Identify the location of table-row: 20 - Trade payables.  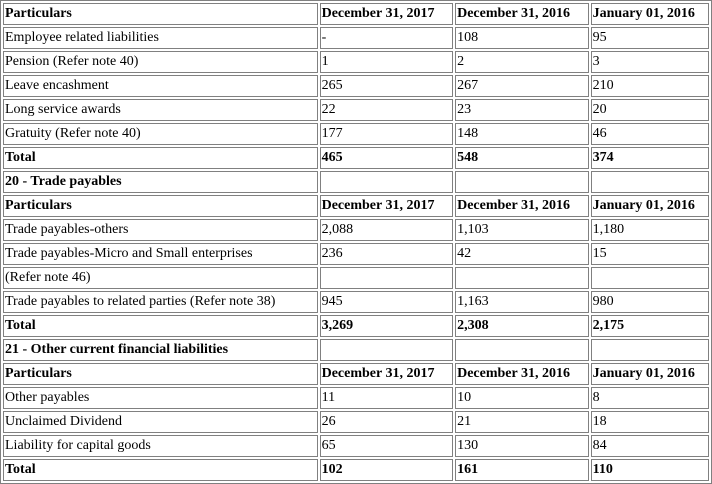
(356, 182).